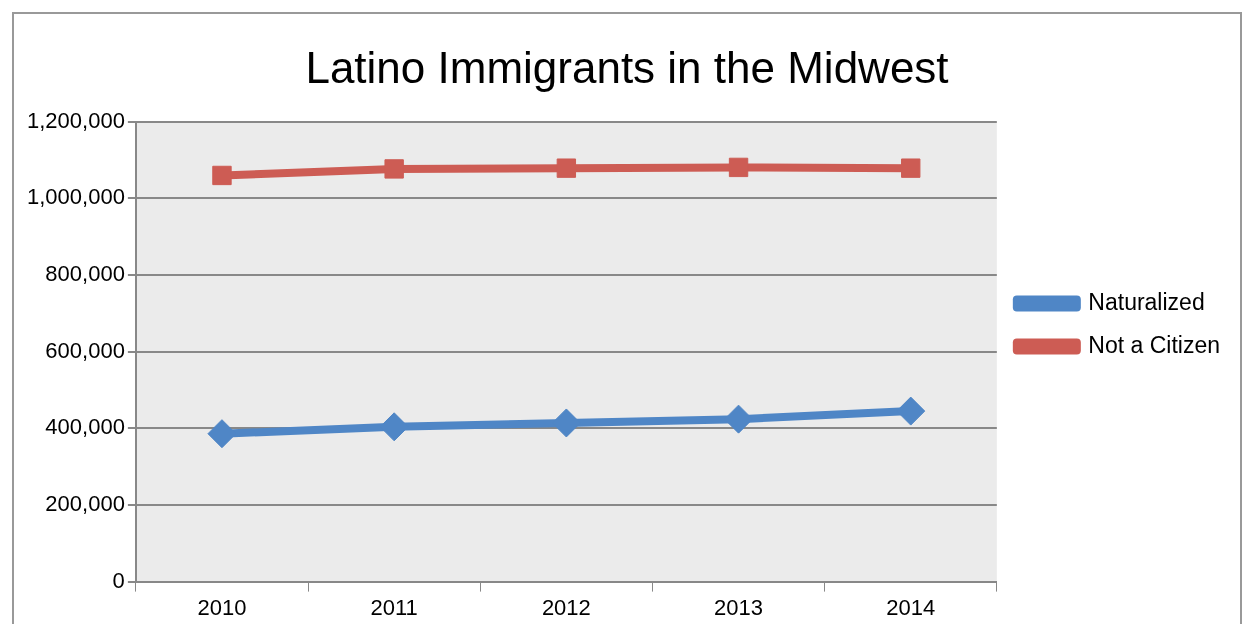 The height and width of the screenshot is (624, 1245). What do you see at coordinates (1154, 344) in the screenshot?
I see `legend-label: Not a Citizen` at bounding box center [1154, 344].